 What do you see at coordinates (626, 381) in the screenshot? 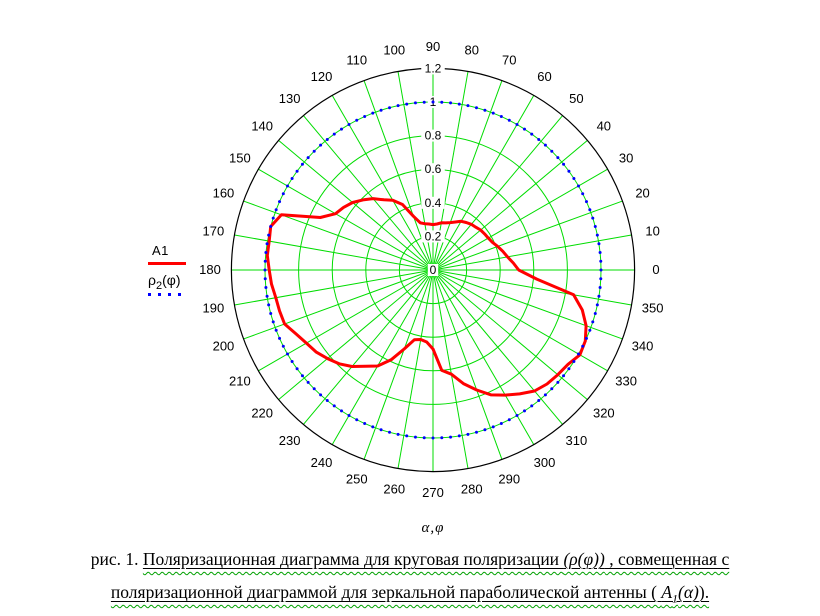
I see `svg-text: 330` at bounding box center [626, 381].